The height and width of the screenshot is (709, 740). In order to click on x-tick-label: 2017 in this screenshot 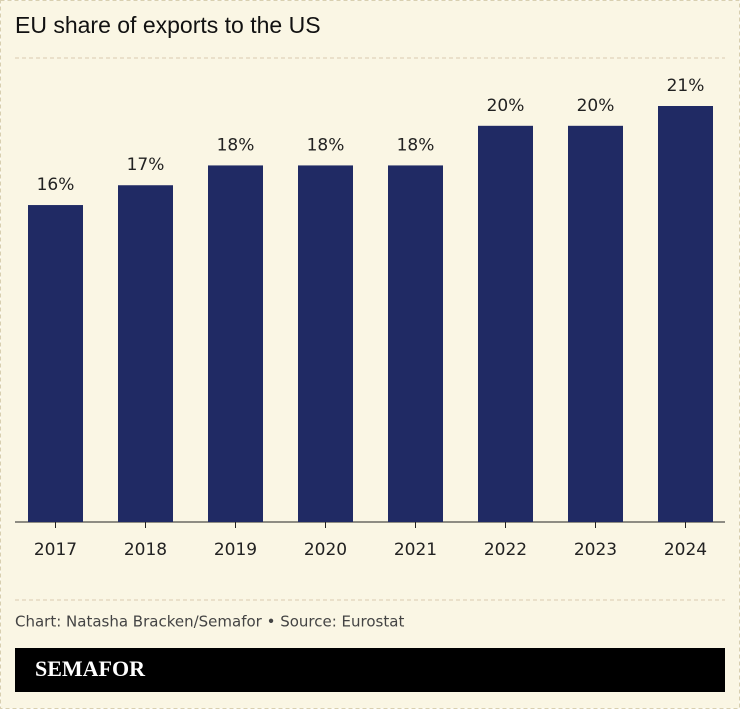, I will do `click(55, 550)`.